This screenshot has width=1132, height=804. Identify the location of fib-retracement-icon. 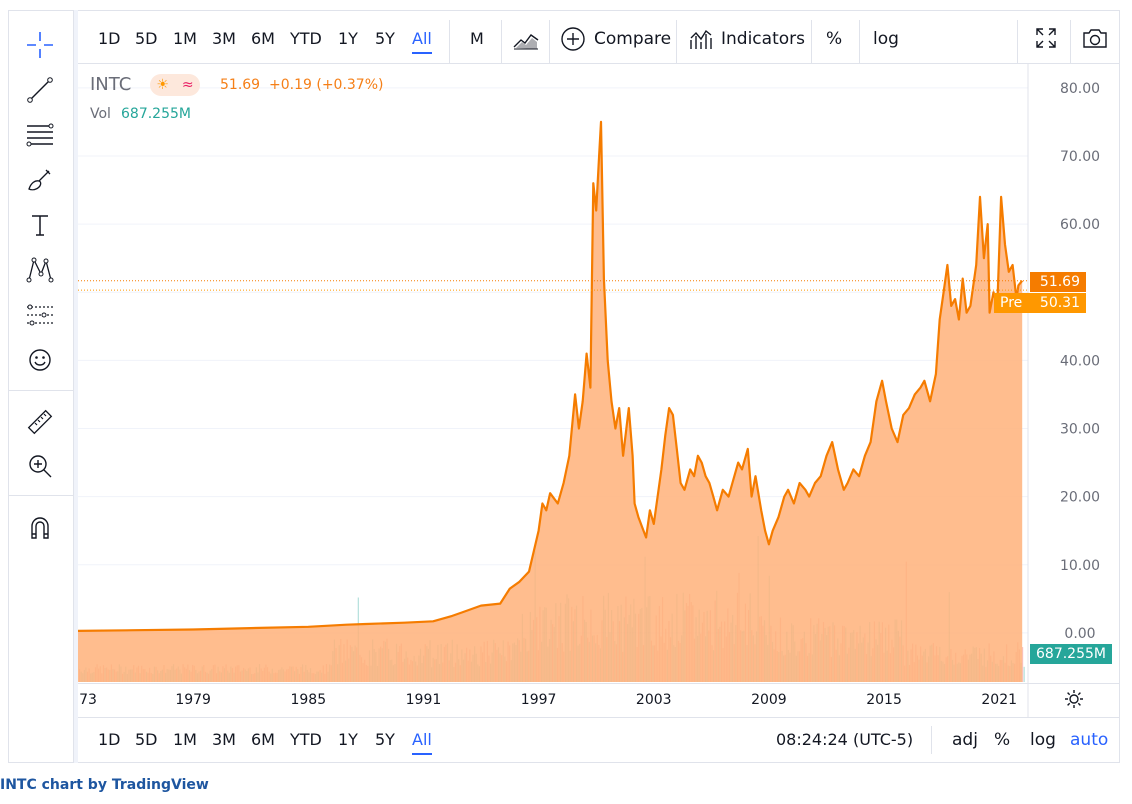
(40, 135).